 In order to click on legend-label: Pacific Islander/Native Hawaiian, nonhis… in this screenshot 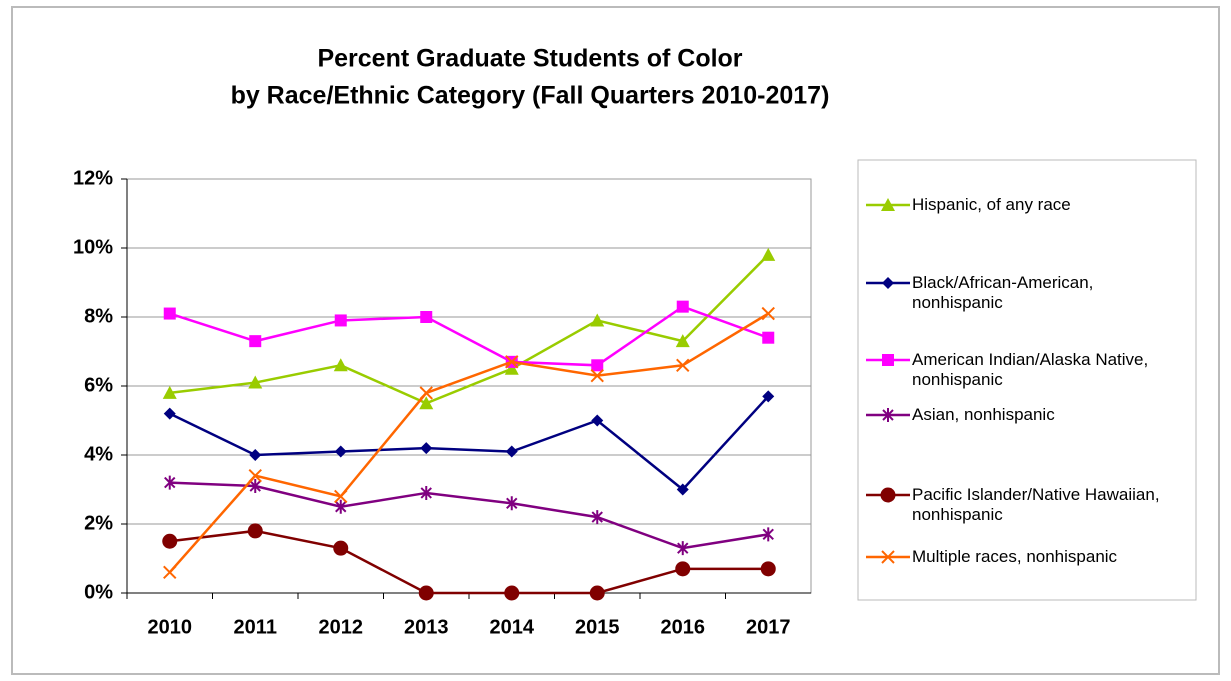, I will do `click(1036, 504)`.